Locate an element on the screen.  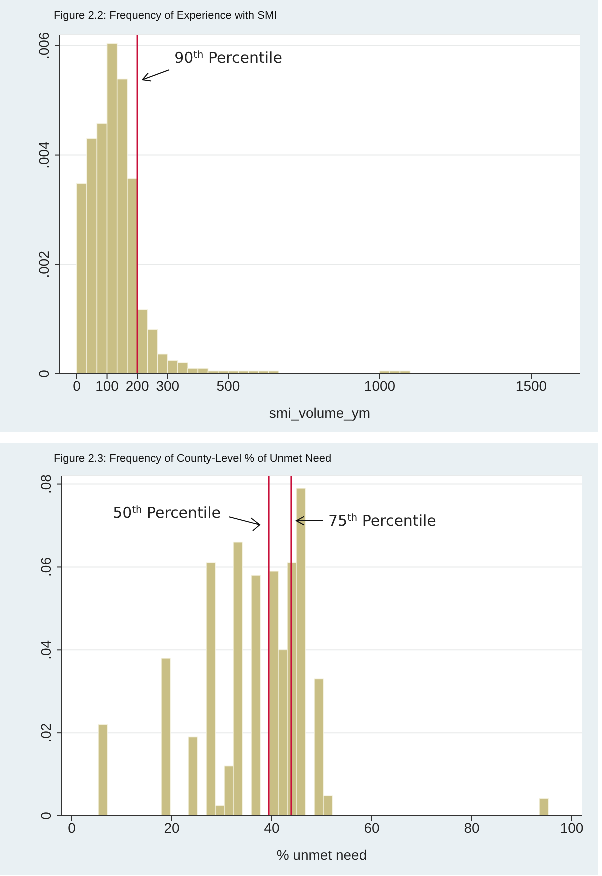
x-tick-label: 80 is located at coordinates (472, 828).